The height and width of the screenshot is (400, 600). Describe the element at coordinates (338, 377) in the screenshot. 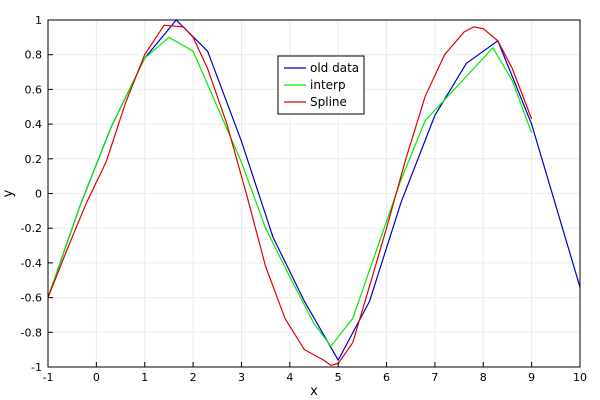

I see `x-tick-label: 5` at that location.